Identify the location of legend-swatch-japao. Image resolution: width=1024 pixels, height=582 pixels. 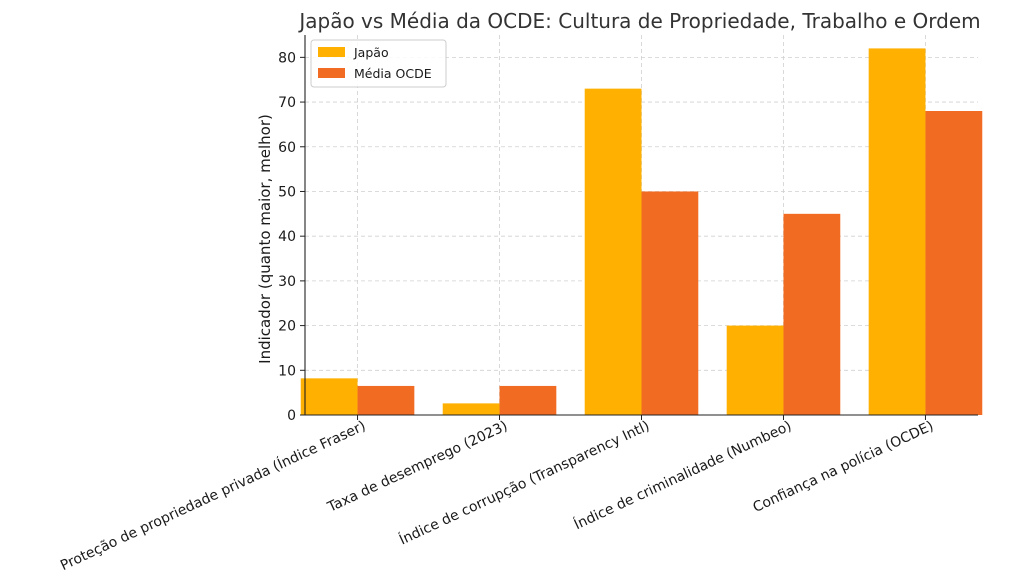
(331, 52).